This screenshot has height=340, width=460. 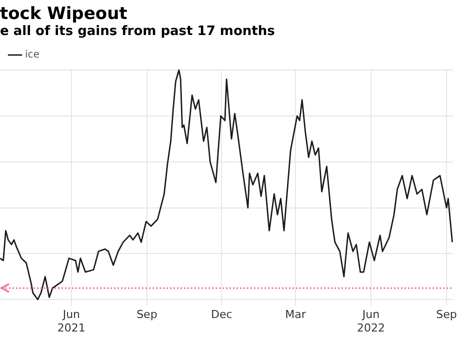 What do you see at coordinates (32, 55) in the screenshot?
I see `legend-label: ice` at bounding box center [32, 55].